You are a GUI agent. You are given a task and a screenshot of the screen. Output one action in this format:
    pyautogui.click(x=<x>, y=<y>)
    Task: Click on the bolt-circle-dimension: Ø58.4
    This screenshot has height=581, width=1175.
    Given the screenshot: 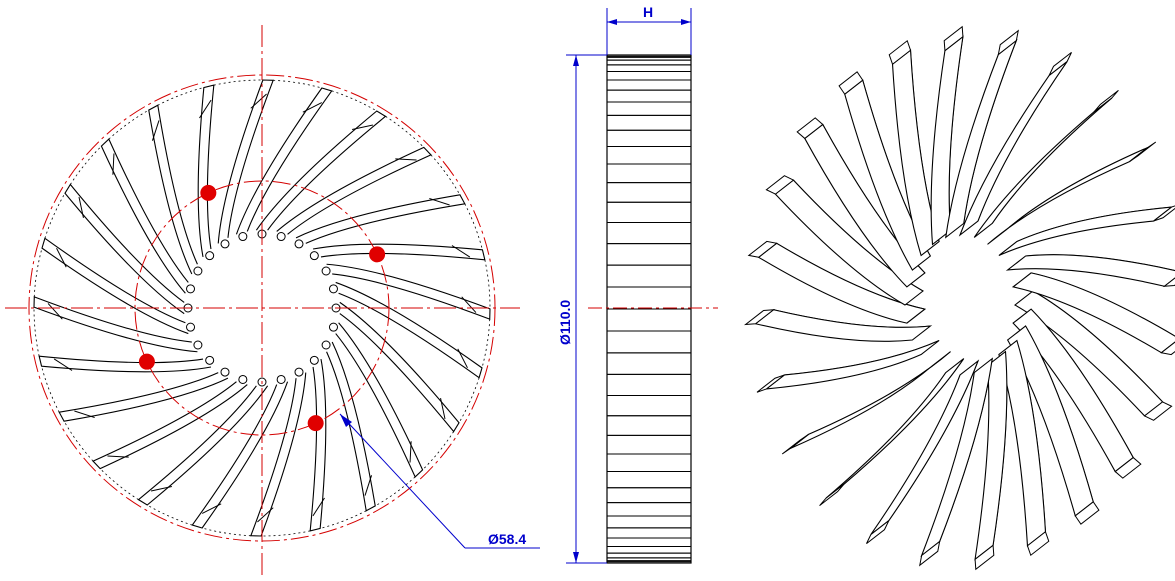 What is the action you would take?
    pyautogui.click(x=439, y=481)
    